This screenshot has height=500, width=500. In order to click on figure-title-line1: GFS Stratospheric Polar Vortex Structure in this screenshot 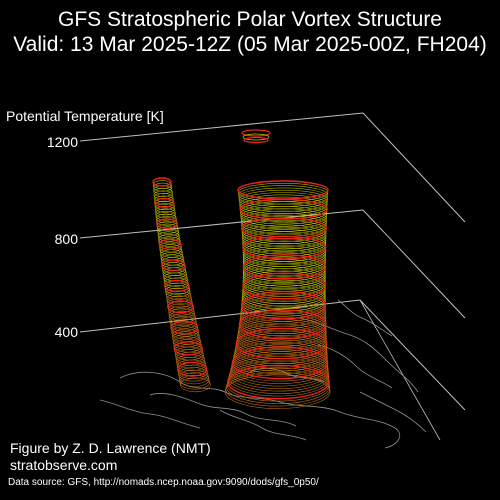, I will do `click(250, 19)`.